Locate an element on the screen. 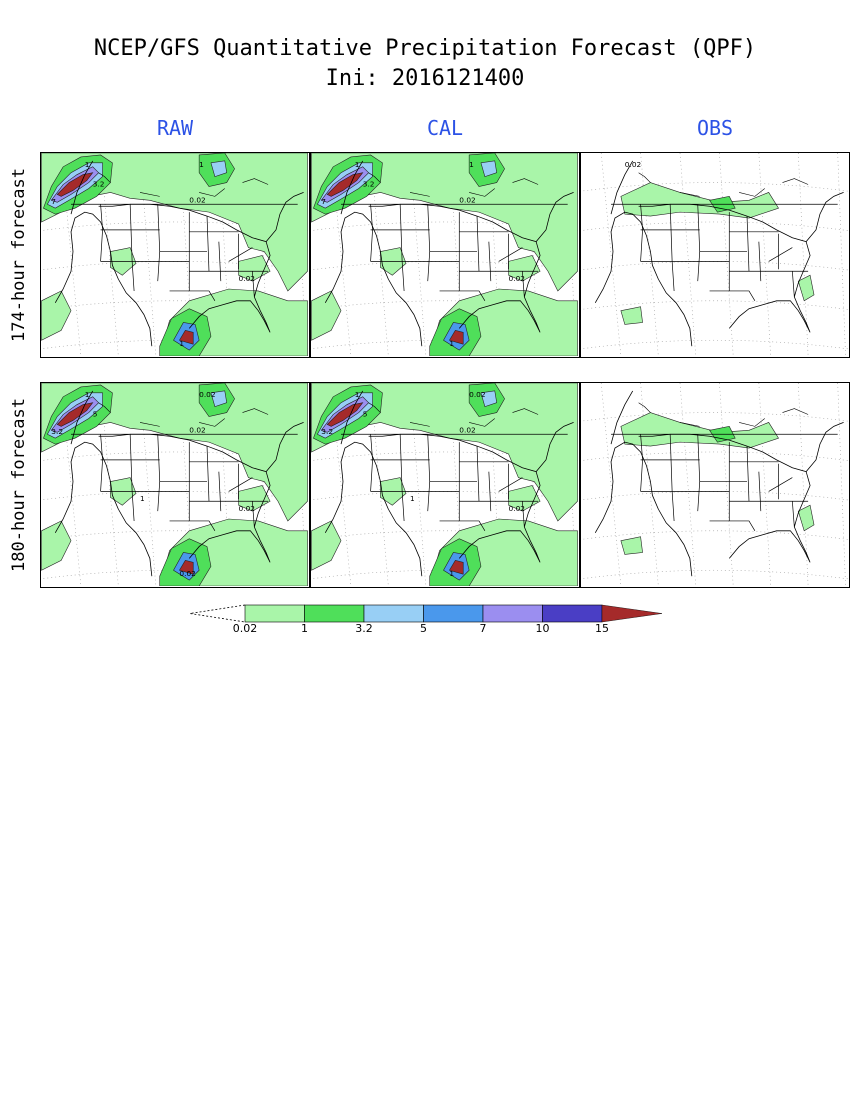 This screenshot has height=1100, width=850. colorbar-tick-label: 10 is located at coordinates (542, 628).